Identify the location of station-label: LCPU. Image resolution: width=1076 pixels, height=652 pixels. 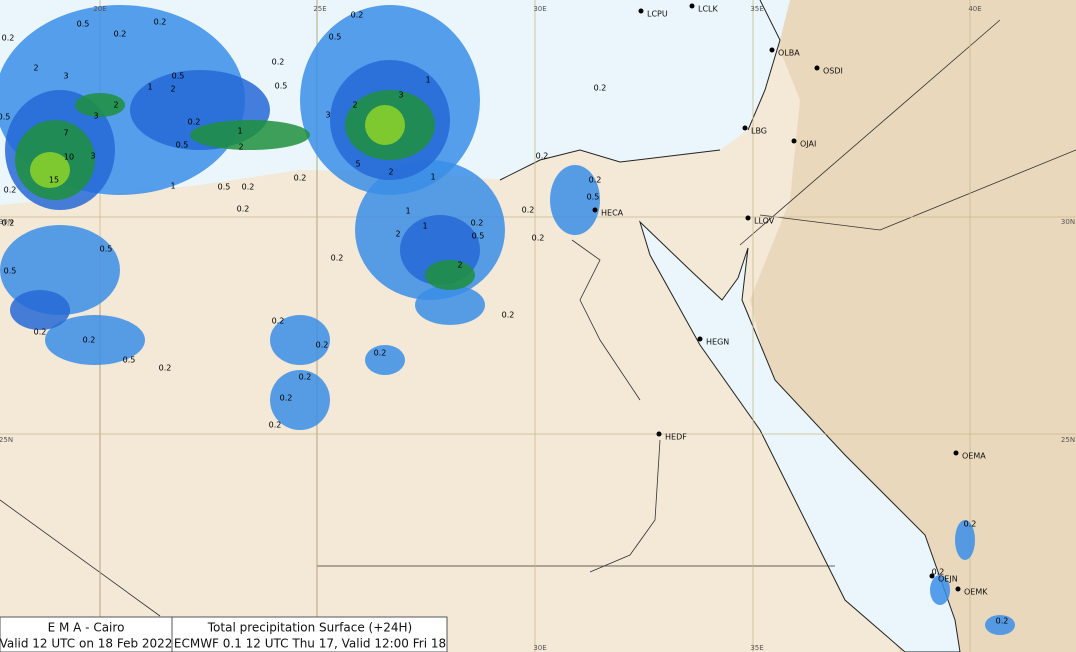
(657, 14).